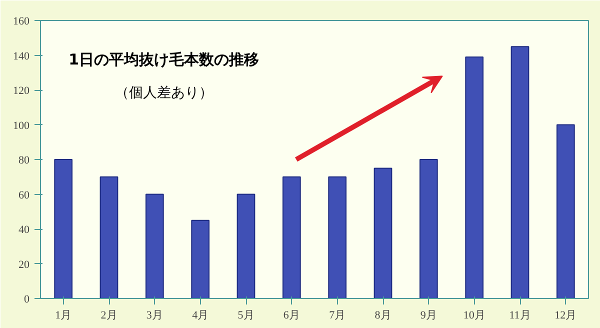 The width and height of the screenshot is (600, 328). I want to click on y-tick-label: 160, so click(21, 22).